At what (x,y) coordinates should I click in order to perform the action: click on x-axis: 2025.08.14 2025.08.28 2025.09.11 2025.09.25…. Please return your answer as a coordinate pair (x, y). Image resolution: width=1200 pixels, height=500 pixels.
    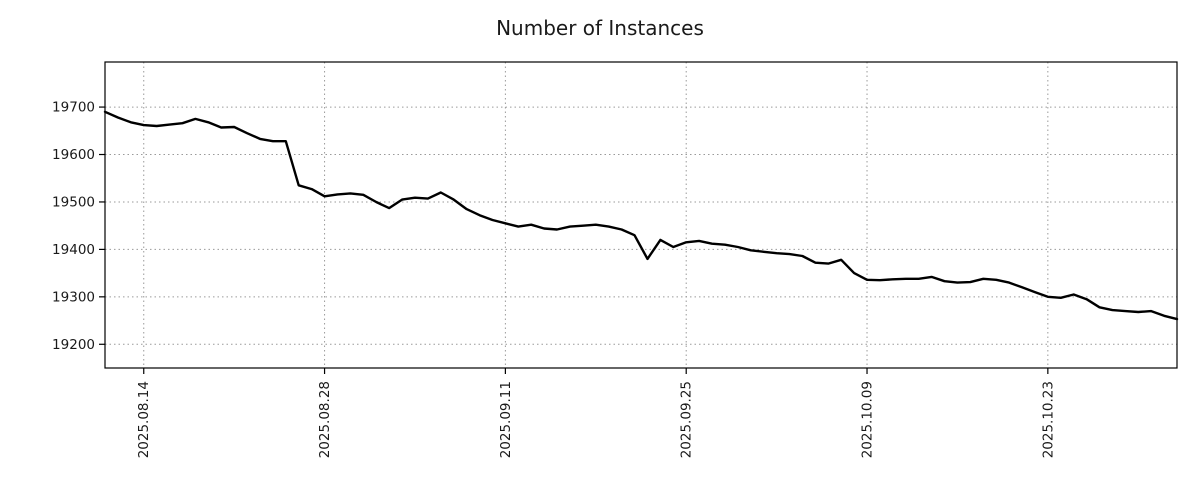
    Looking at the image, I should click on (596, 413).